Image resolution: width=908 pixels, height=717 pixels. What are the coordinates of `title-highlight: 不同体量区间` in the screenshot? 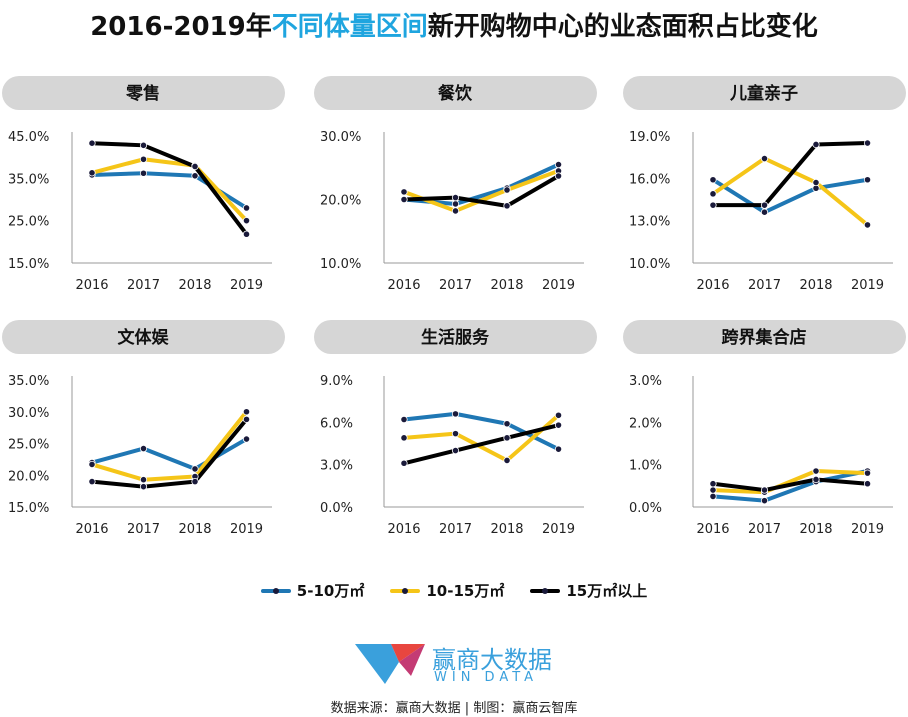 It's located at (349, 27).